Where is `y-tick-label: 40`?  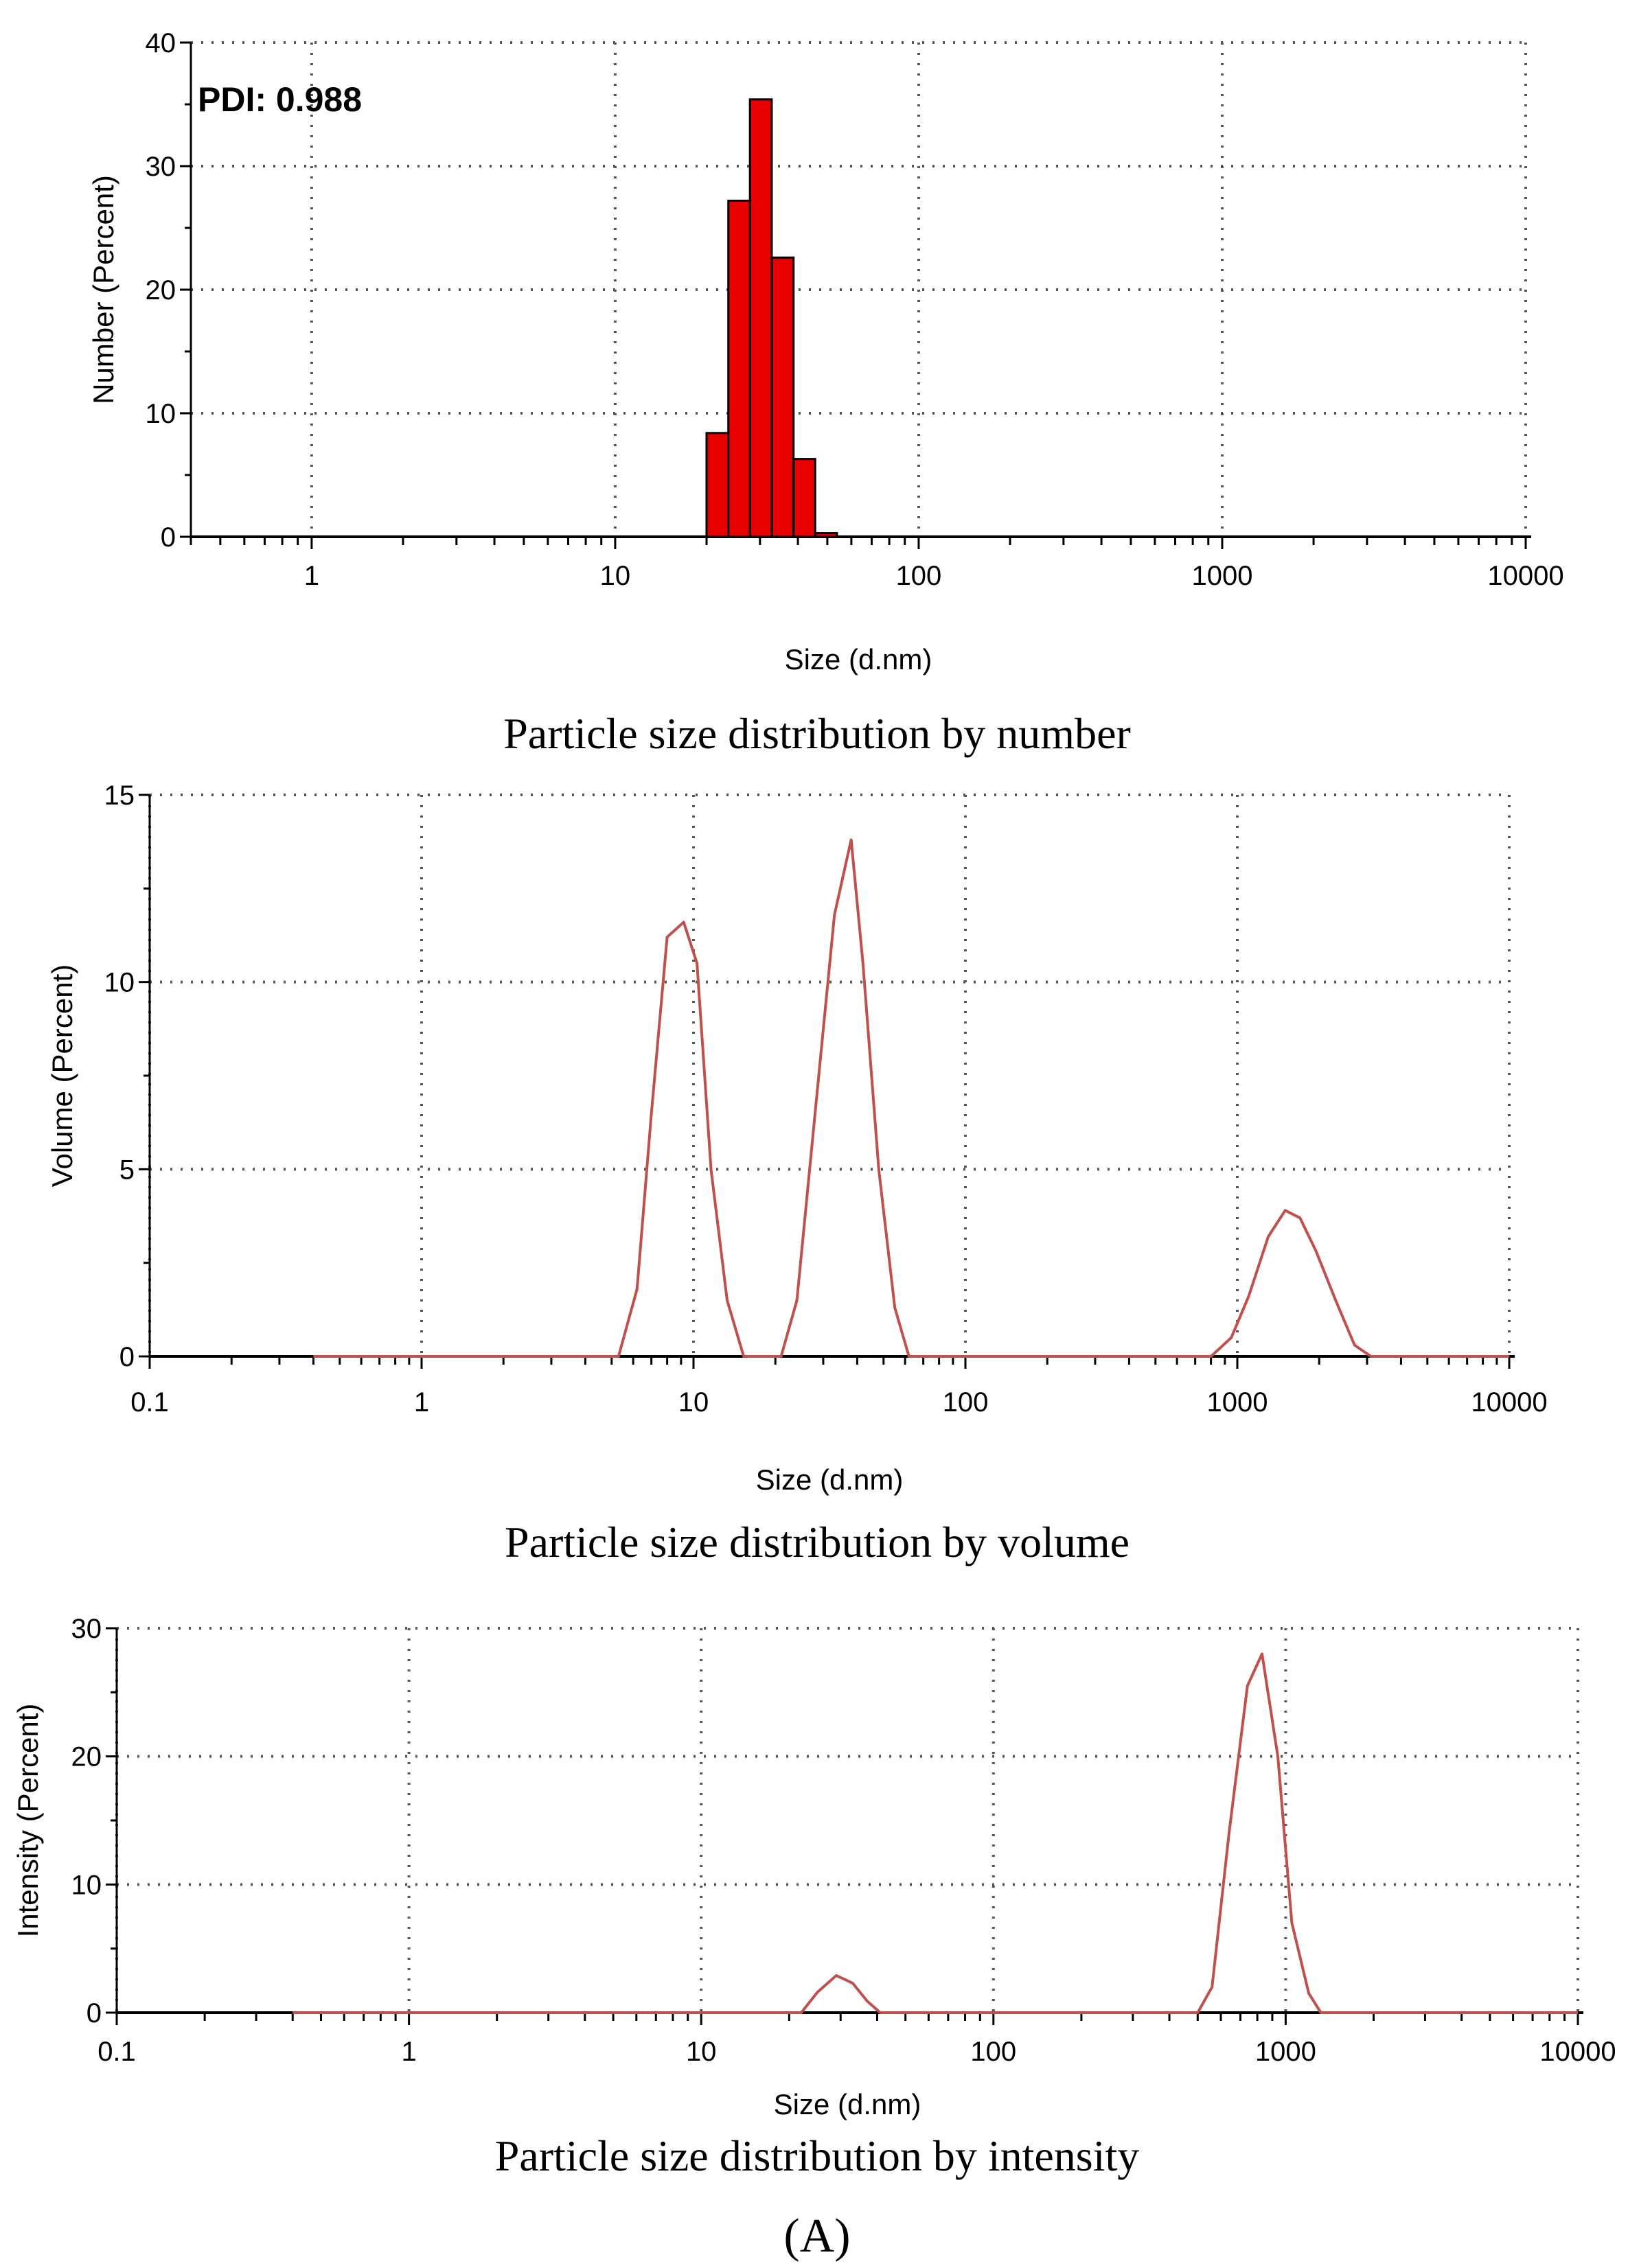 y-tick-label: 40 is located at coordinates (161, 43).